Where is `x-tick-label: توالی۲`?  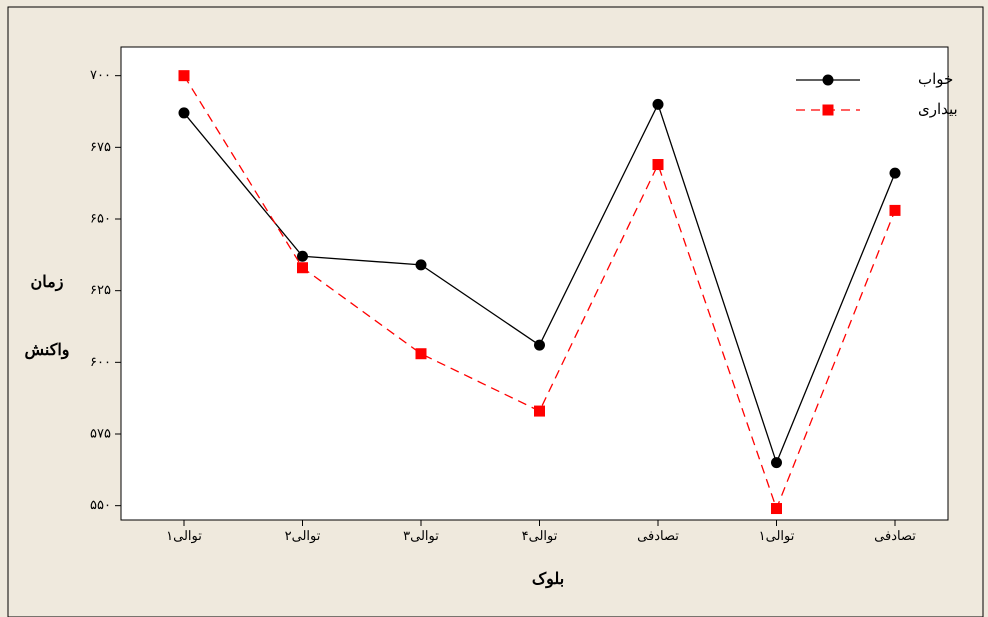 x-tick-label: توالی۲ is located at coordinates (303, 536).